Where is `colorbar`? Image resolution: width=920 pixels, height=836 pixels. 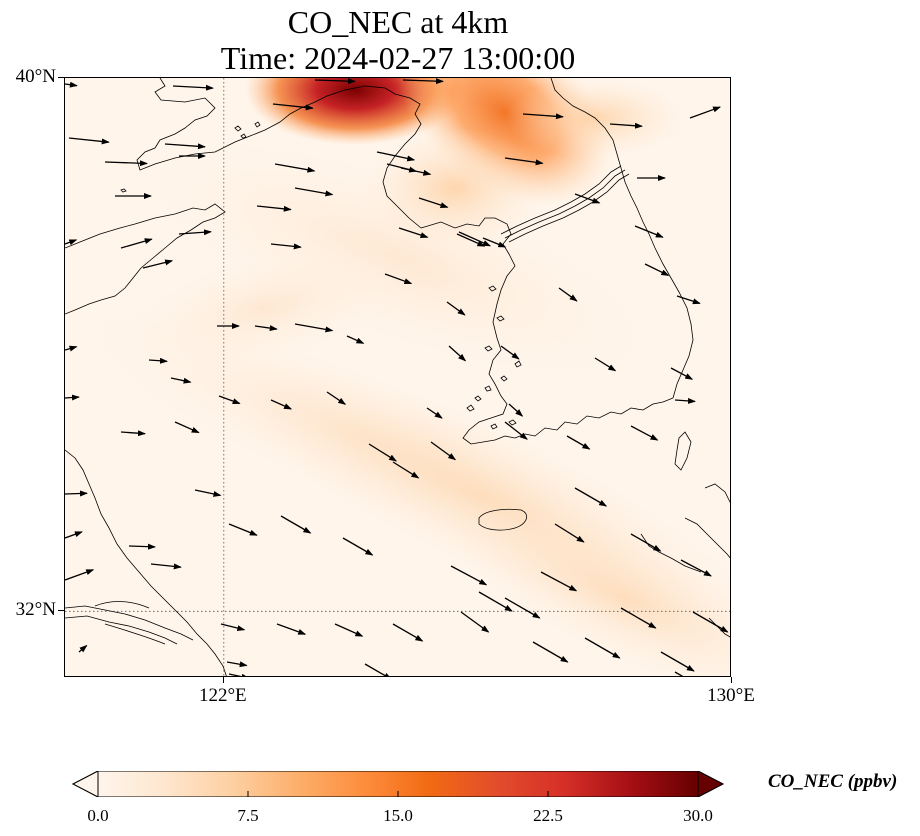
colorbar is located at coordinates (398, 784).